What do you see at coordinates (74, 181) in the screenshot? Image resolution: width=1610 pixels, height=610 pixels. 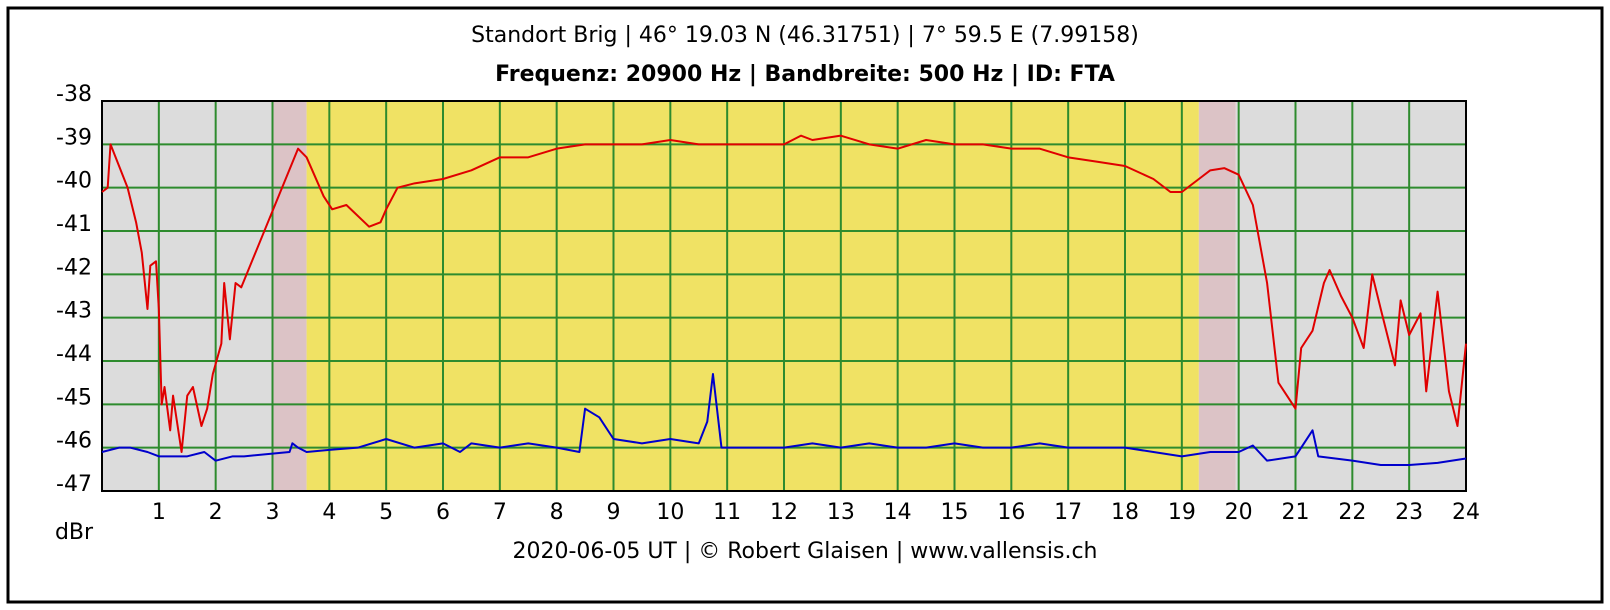 I see `y-tick-label: -40` at bounding box center [74, 181].